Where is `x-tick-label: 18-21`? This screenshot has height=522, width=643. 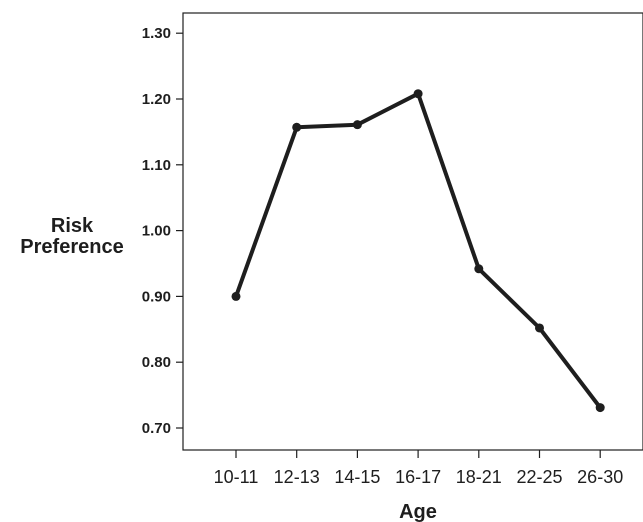 x-tick-label: 18-21 is located at coordinates (479, 477).